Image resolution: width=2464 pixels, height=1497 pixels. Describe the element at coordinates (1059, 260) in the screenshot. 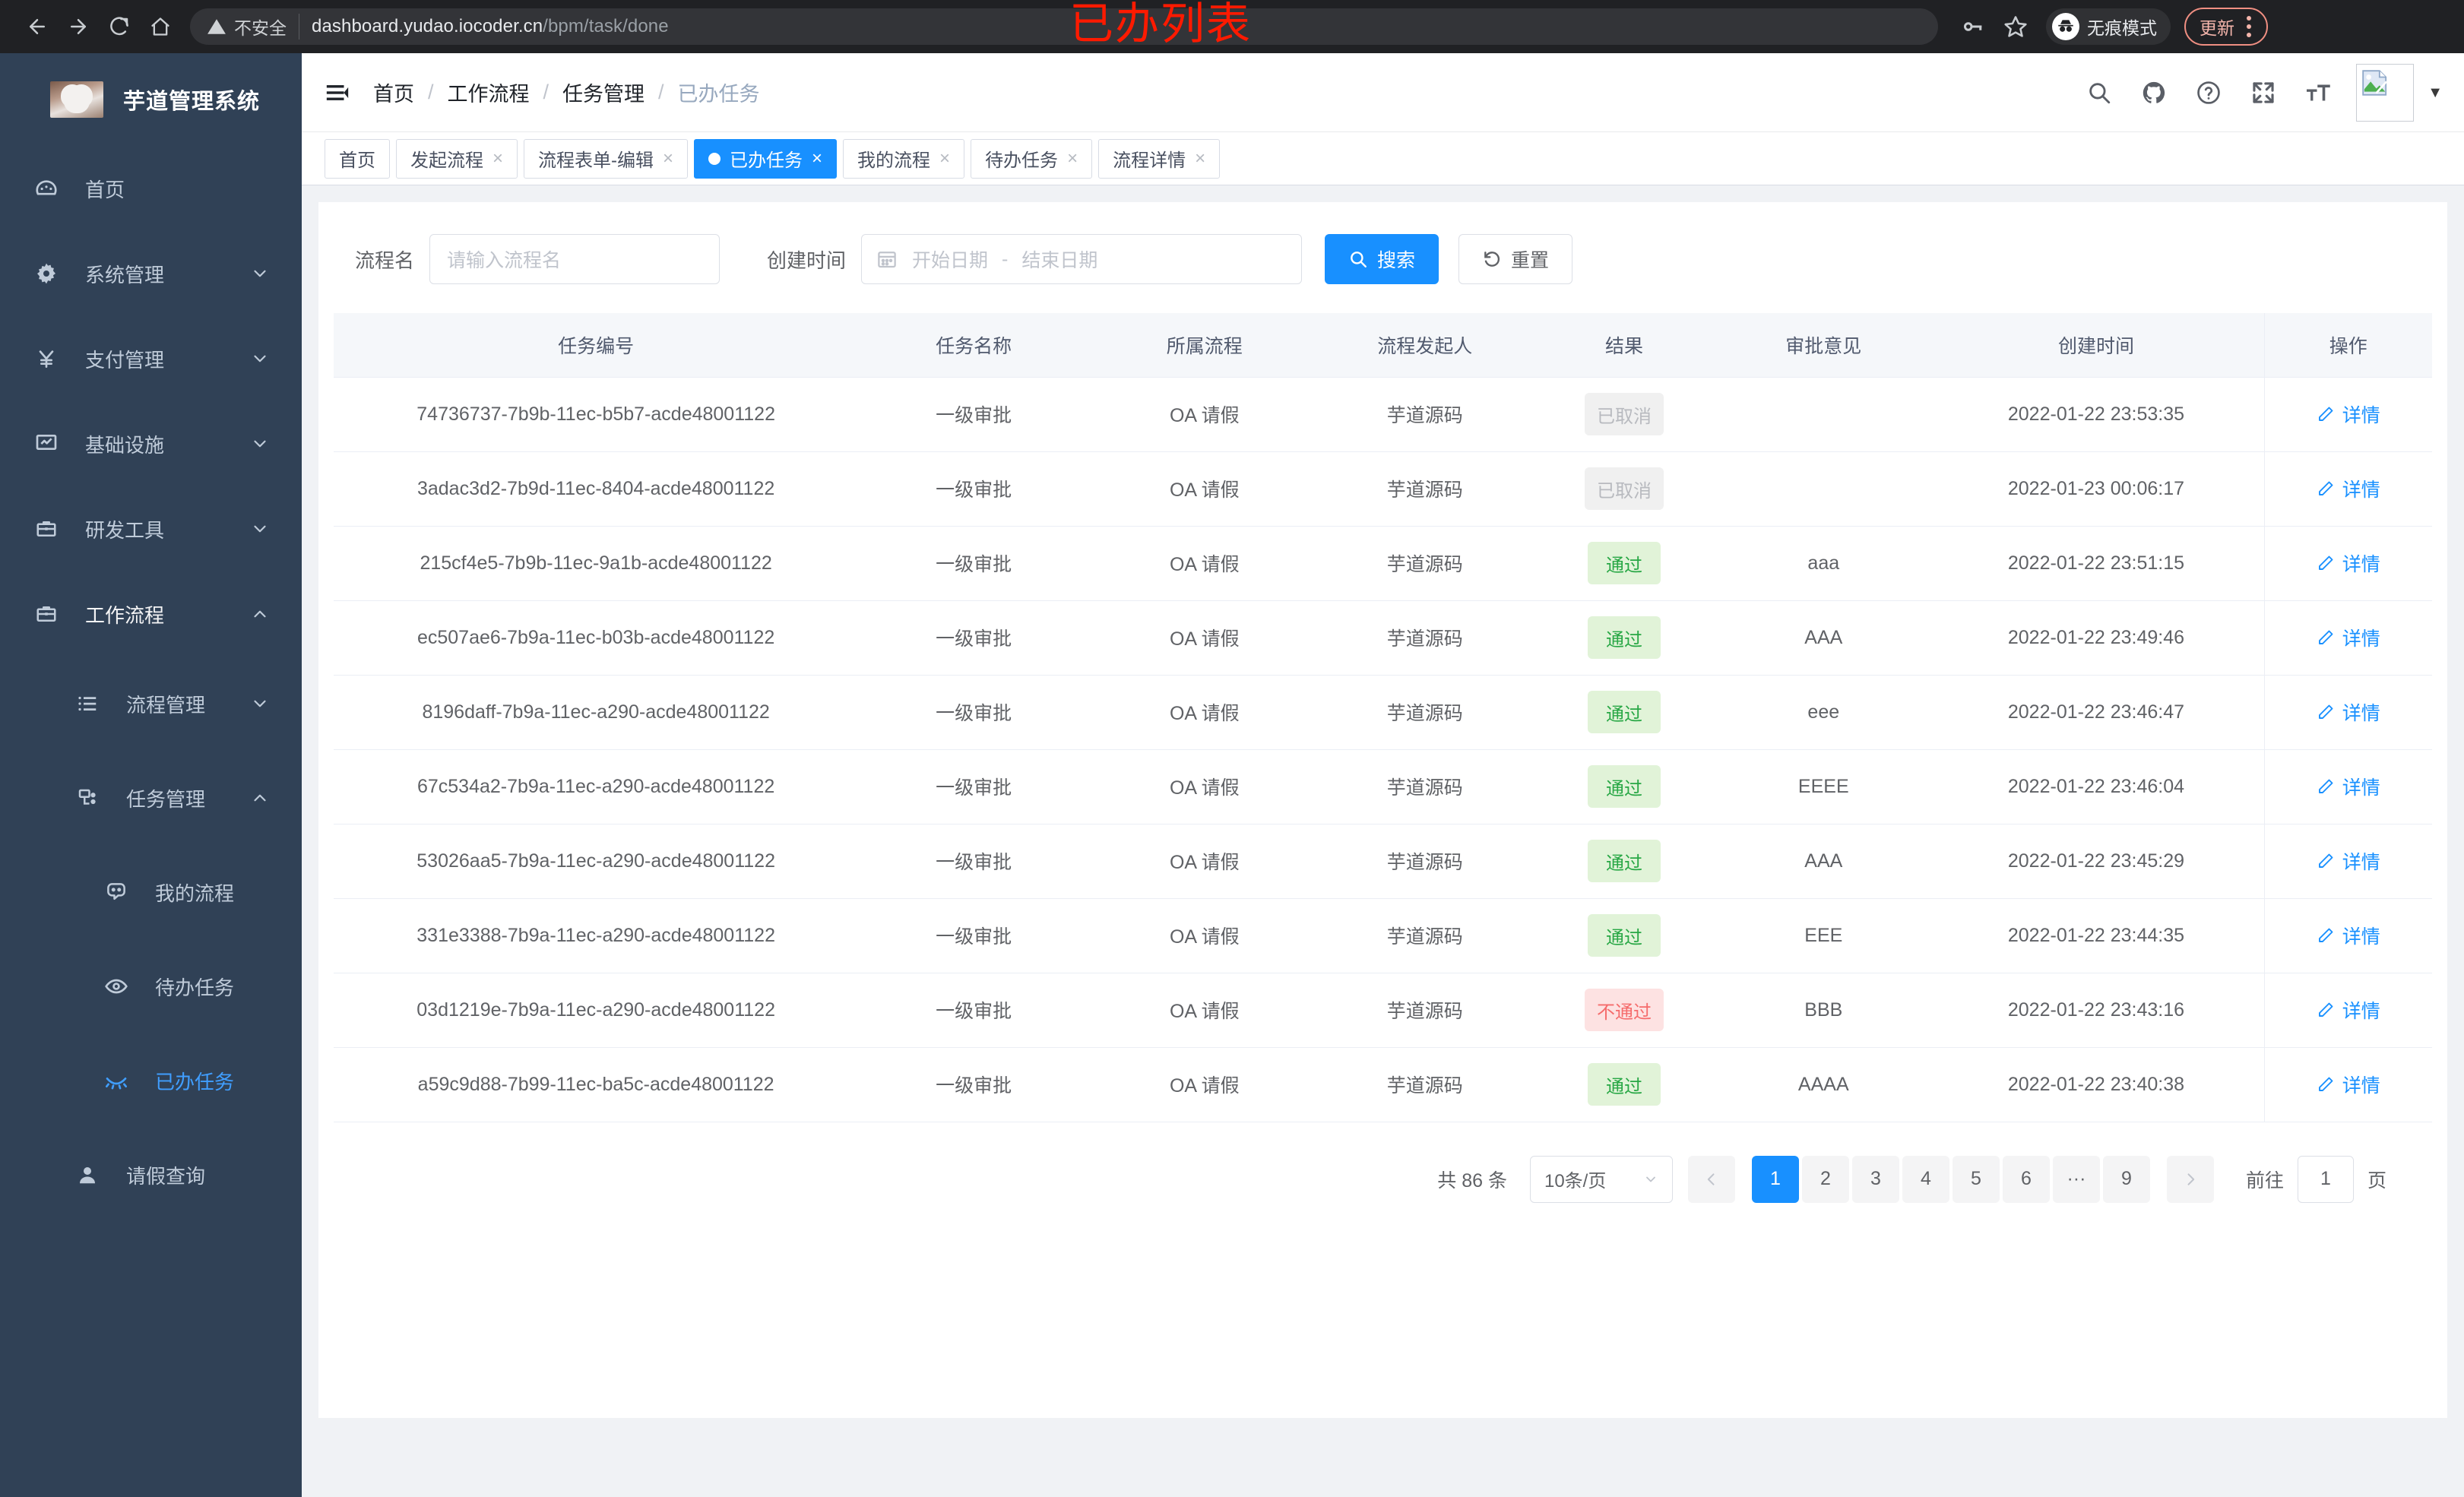

I see `end-date-input: 结束日期` at that location.